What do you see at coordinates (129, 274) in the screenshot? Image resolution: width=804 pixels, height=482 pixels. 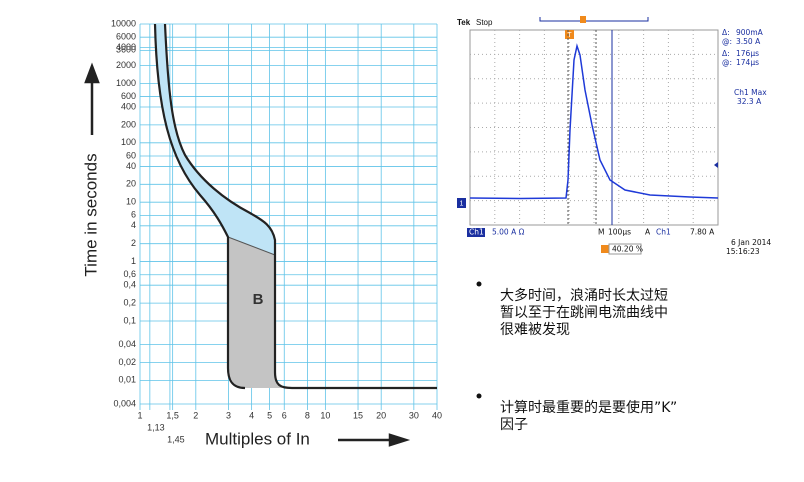 I see `y-tick-label: 0,6` at bounding box center [129, 274].